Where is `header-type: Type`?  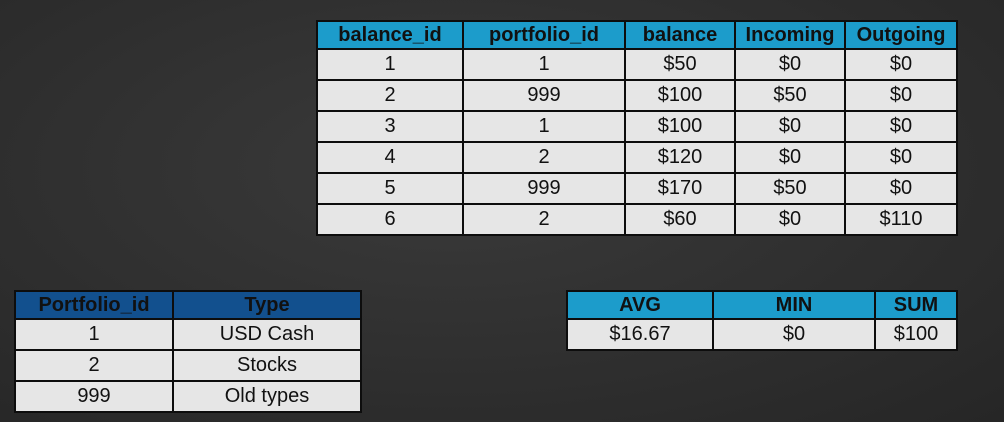 header-type: Type is located at coordinates (267, 305).